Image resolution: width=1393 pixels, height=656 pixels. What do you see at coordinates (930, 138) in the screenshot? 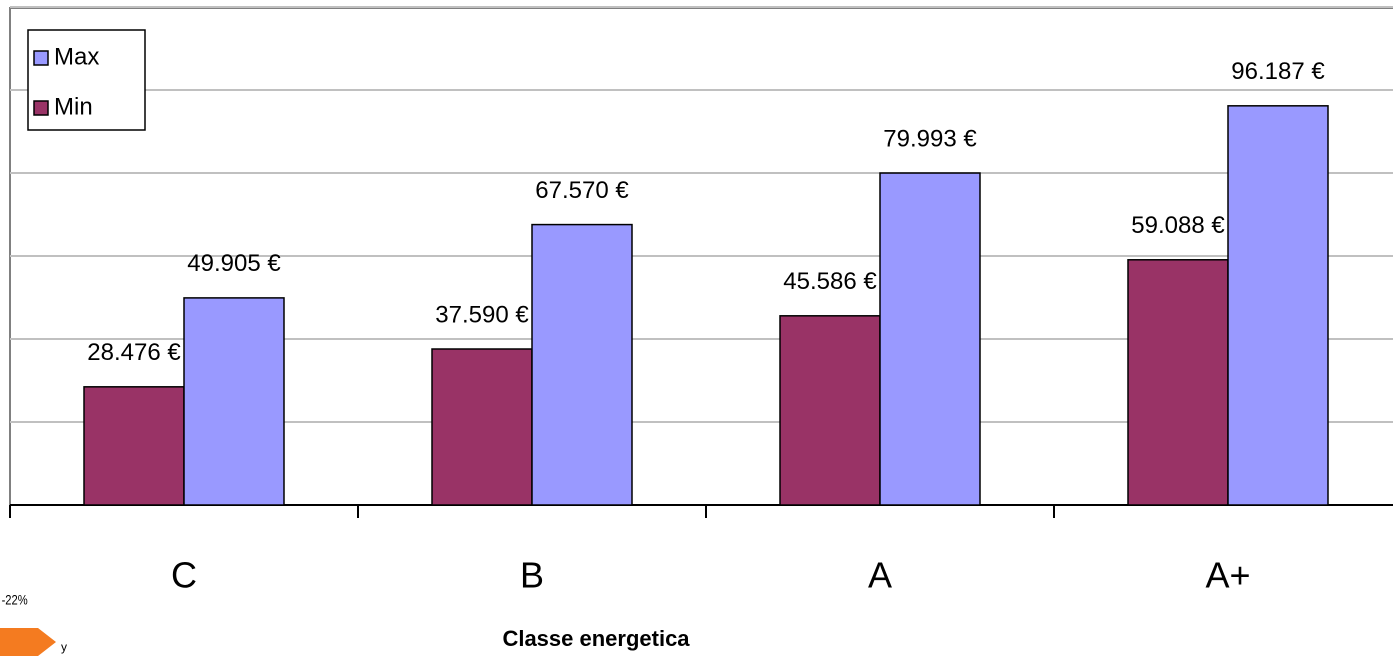
I see `data-label: 79.993 €` at bounding box center [930, 138].